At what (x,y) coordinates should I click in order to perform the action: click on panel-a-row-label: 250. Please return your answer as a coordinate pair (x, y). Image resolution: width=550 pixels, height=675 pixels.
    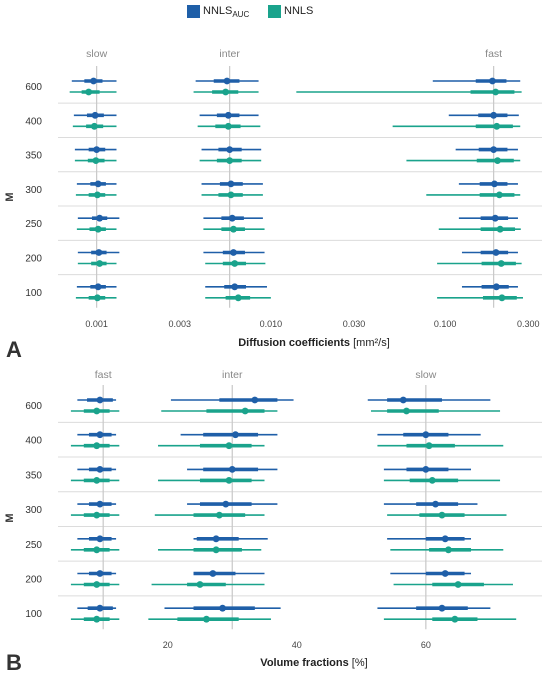
    Looking at the image, I should click on (33, 224).